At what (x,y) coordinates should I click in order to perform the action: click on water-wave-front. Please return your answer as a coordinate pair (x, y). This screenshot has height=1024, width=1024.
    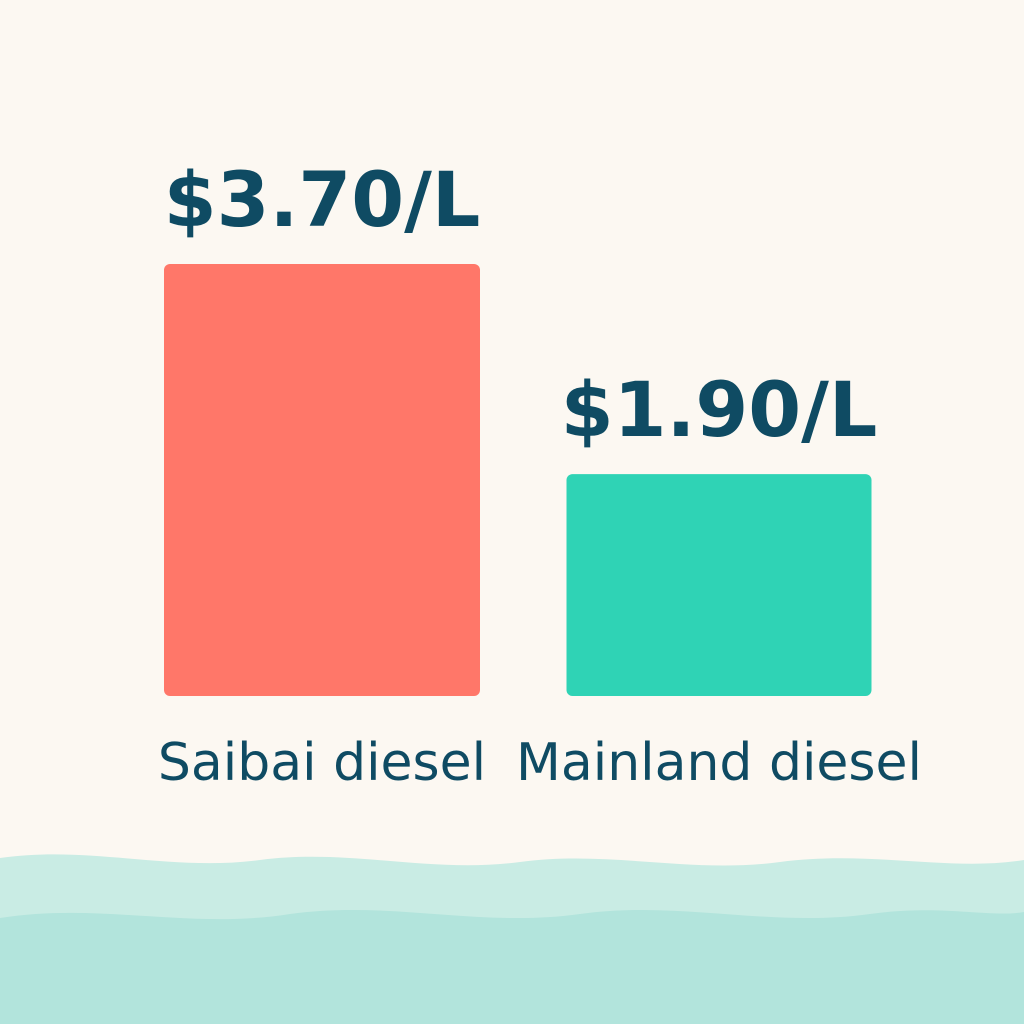
    Looking at the image, I should click on (512, 966).